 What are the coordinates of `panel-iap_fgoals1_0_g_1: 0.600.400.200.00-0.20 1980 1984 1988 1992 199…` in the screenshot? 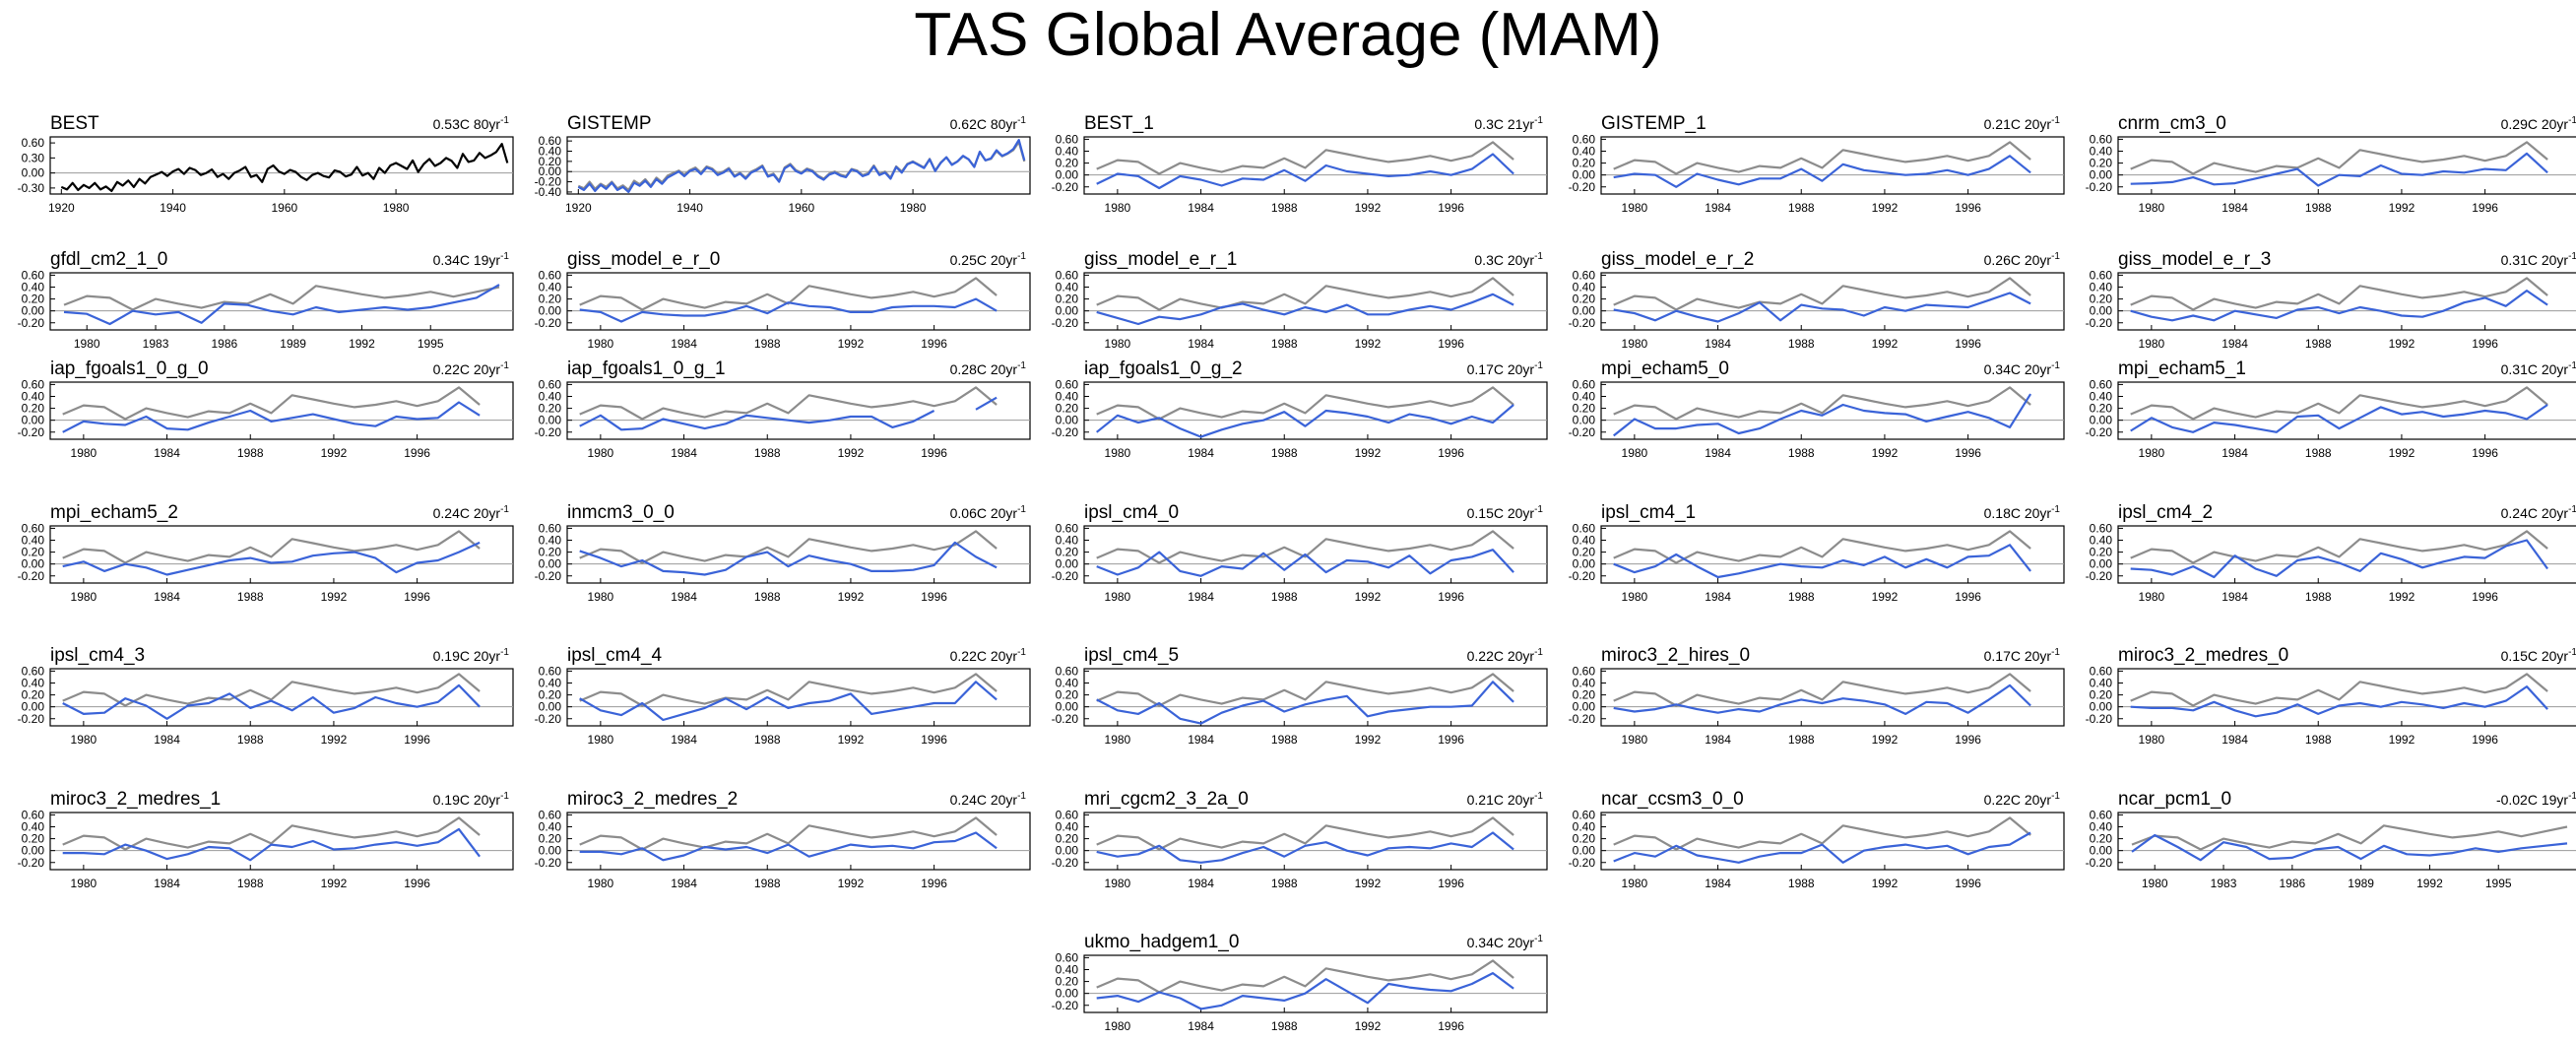 It's located at (783, 409).